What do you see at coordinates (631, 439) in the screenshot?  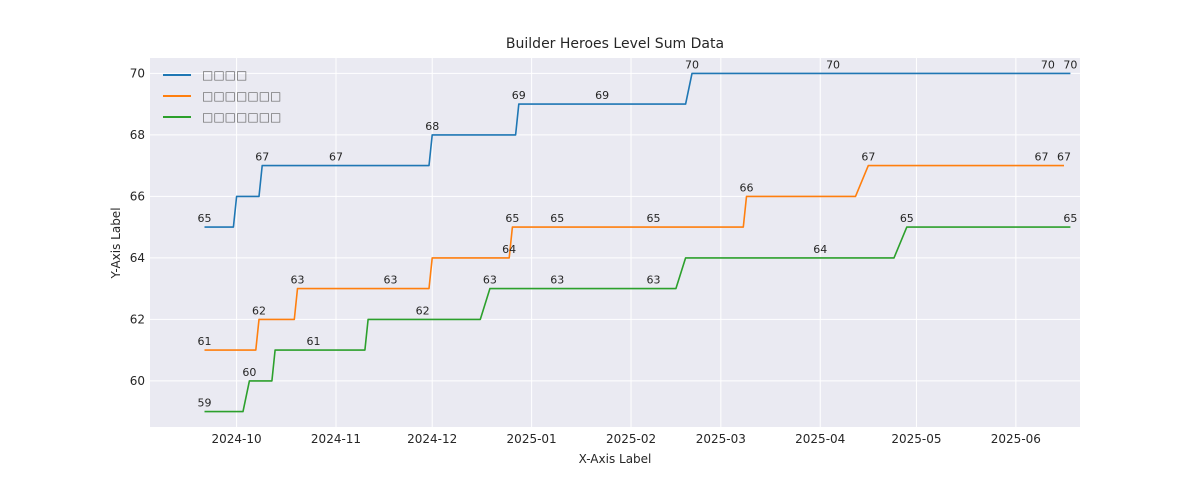 I see `x-tick-label: 2025-02` at bounding box center [631, 439].